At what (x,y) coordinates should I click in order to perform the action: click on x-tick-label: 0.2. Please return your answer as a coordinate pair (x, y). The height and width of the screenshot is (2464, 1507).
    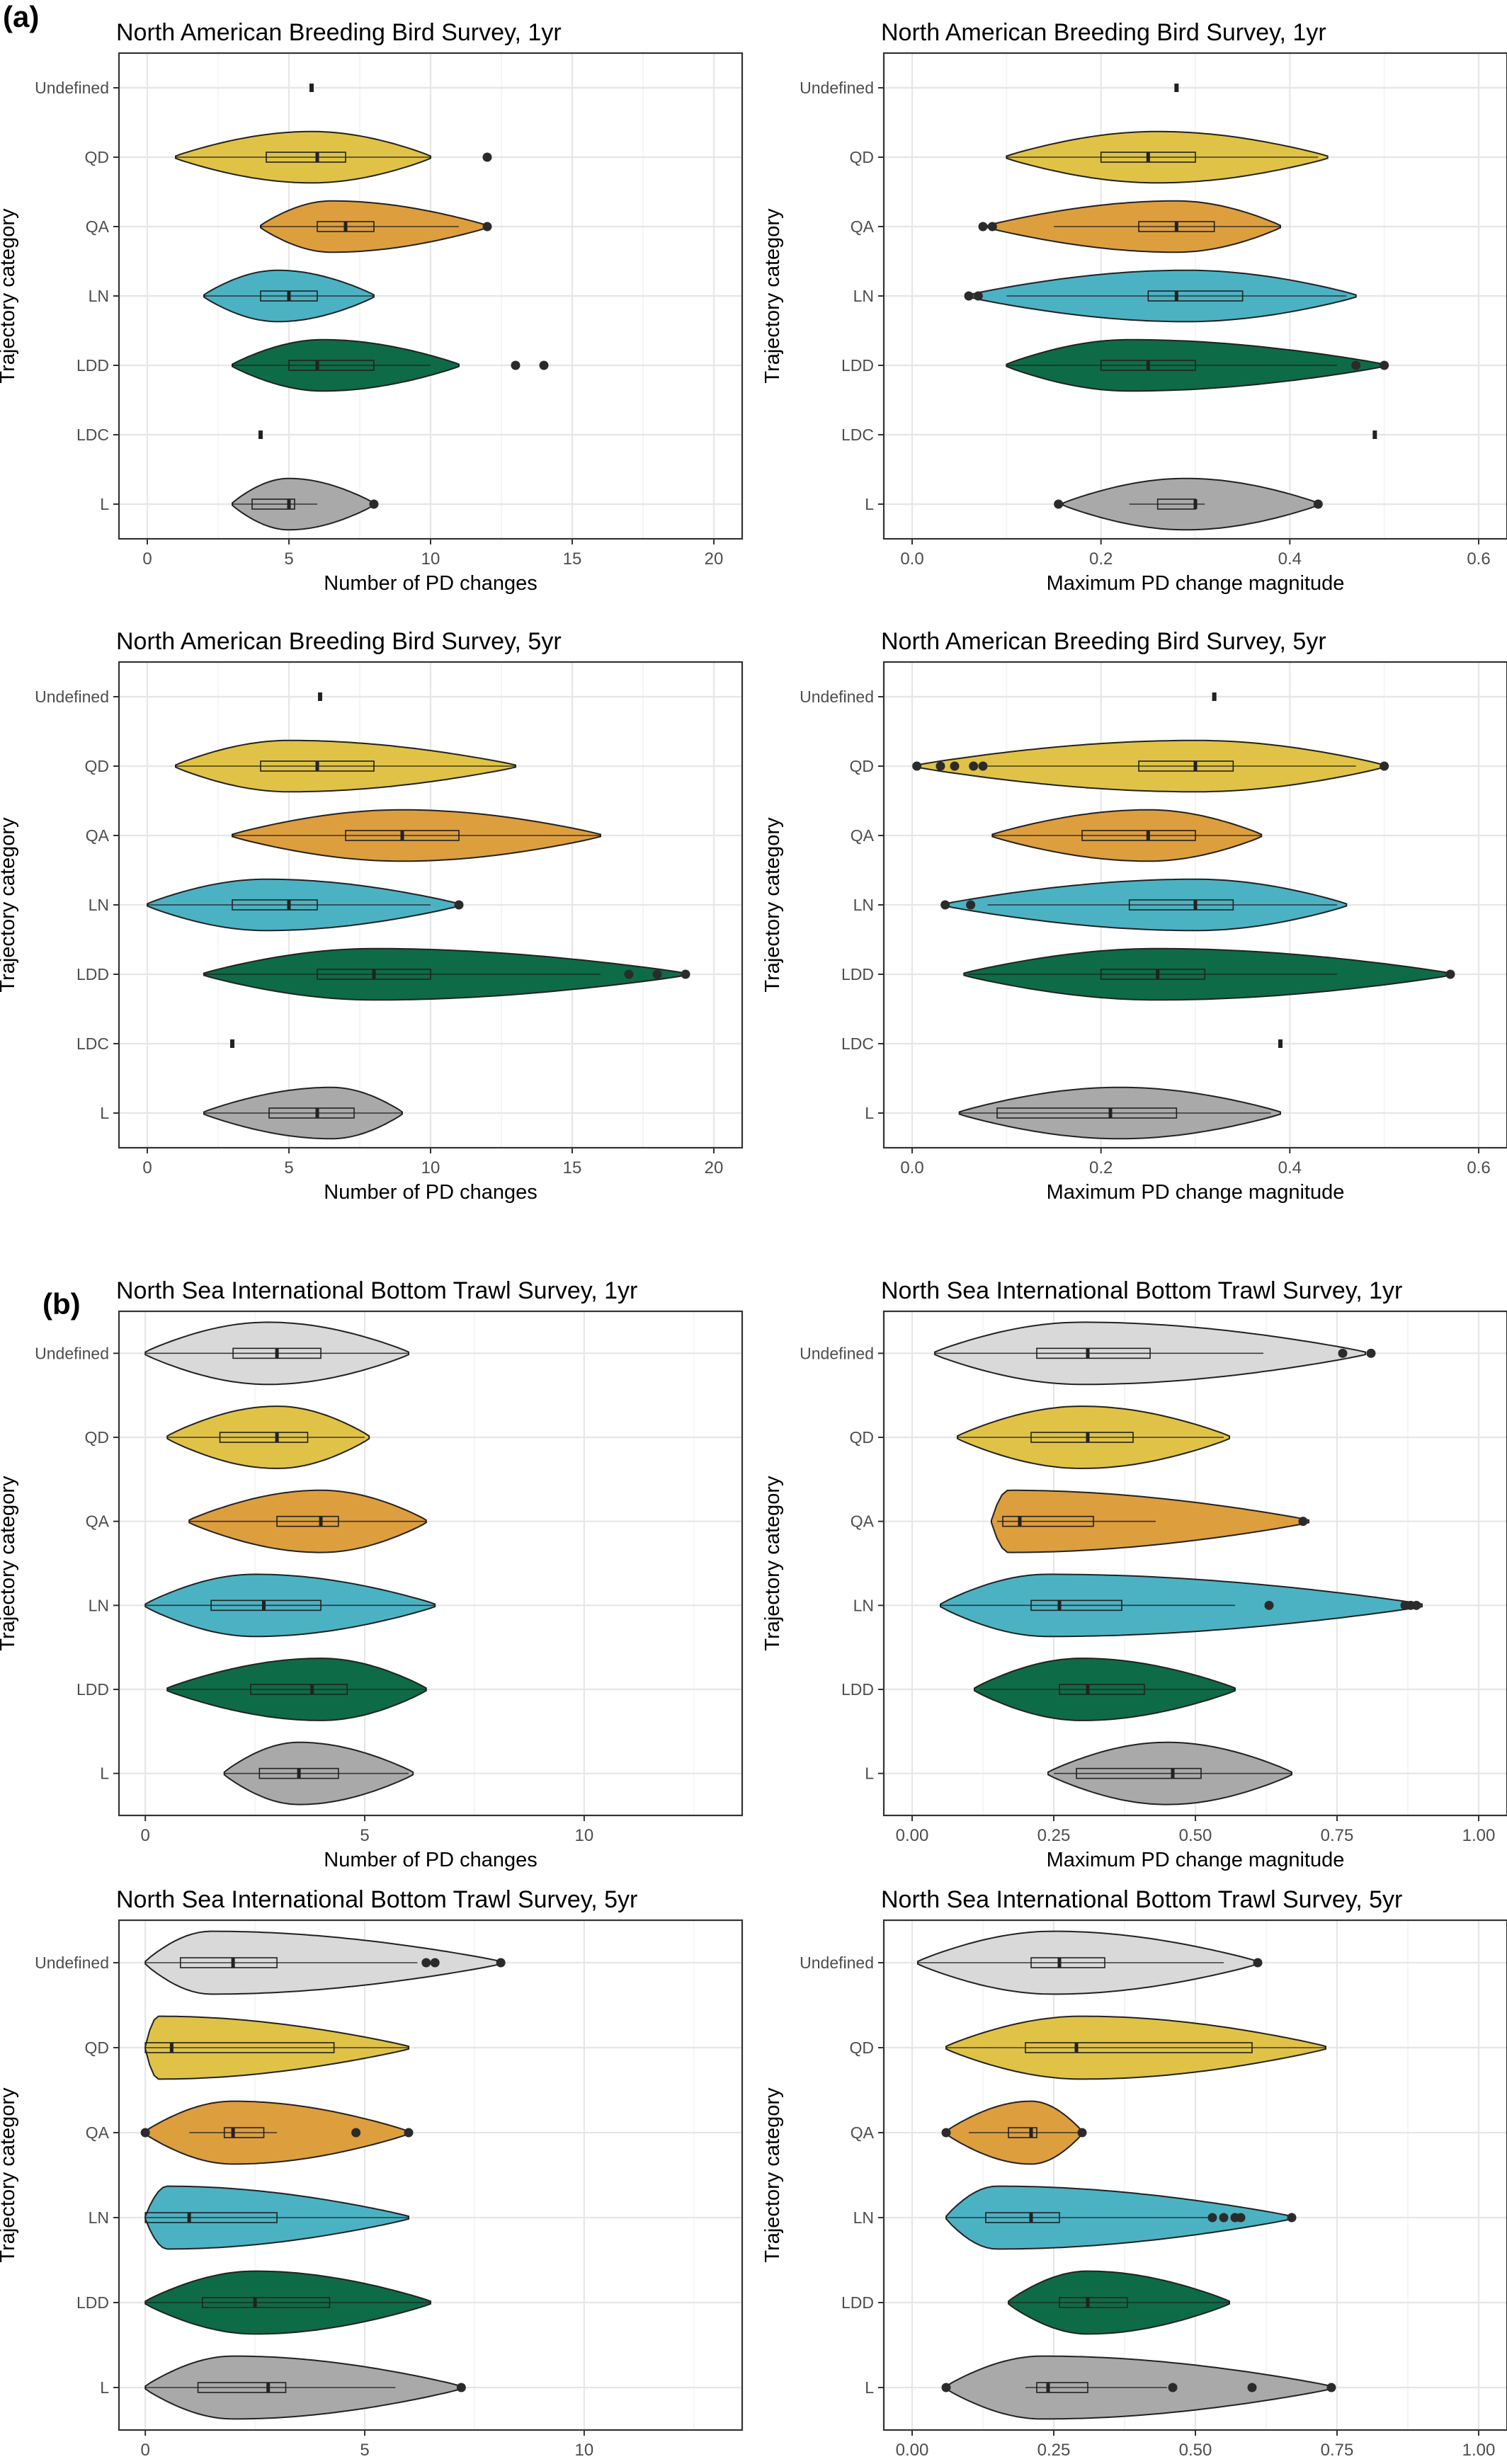
    Looking at the image, I should click on (1101, 1168).